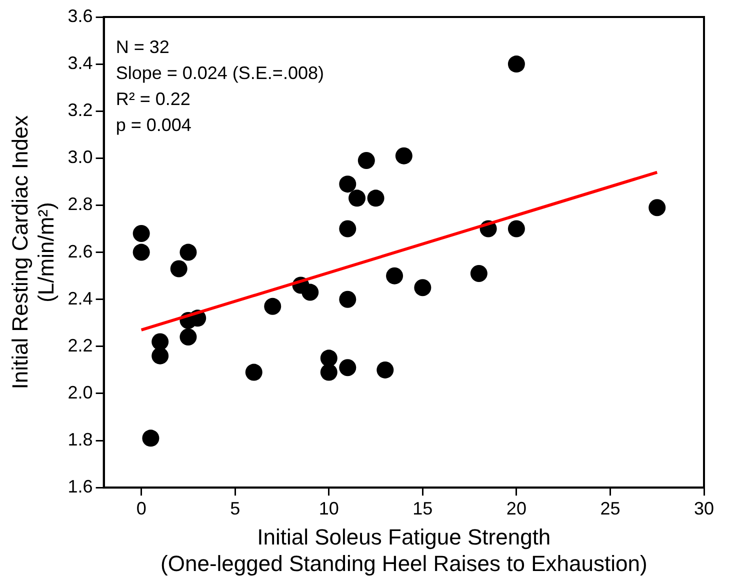  Describe the element at coordinates (80, 486) in the screenshot. I see `y-tick-label: 1.6` at that location.